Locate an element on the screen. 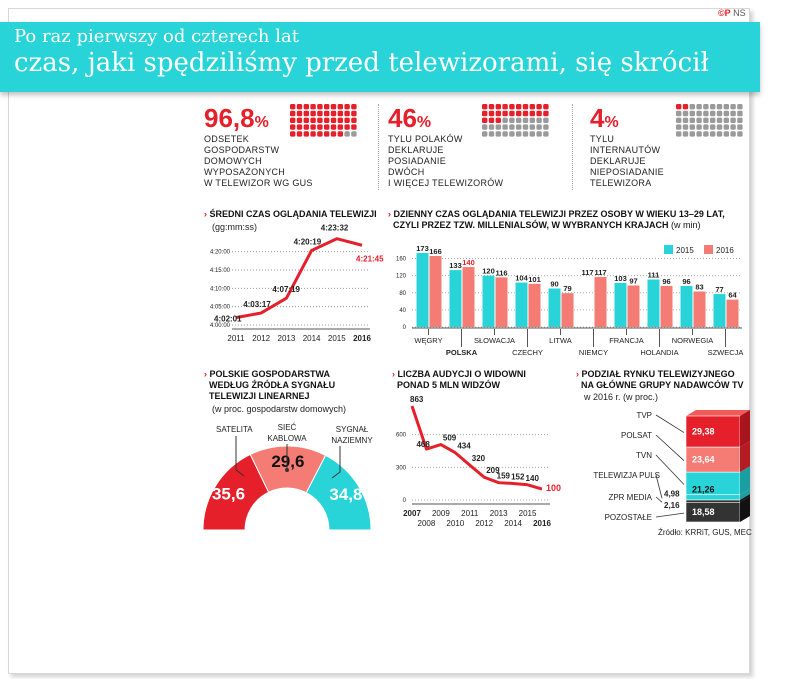 The width and height of the screenshot is (788, 679). divider is located at coordinates (572, 147).